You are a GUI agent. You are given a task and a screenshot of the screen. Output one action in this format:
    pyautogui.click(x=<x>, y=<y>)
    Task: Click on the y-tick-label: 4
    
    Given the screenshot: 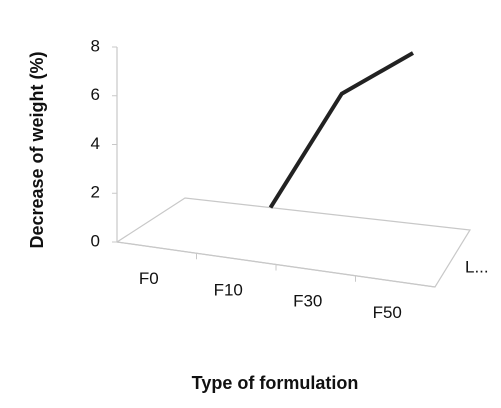 What is the action you would take?
    pyautogui.click(x=95, y=143)
    